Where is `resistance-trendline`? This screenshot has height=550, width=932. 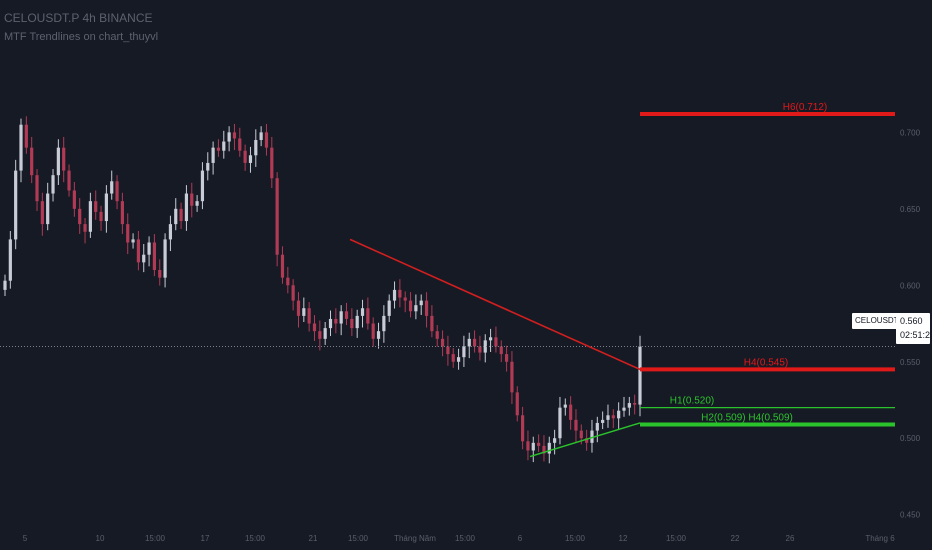 resistance-trendline is located at coordinates (495, 304).